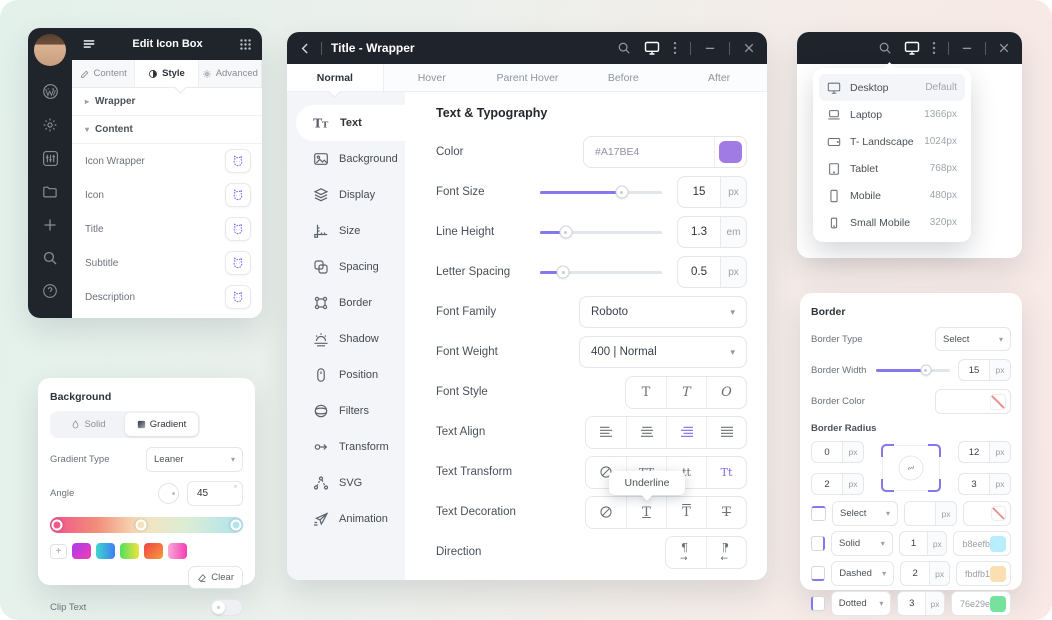 The width and height of the screenshot is (1052, 620). What do you see at coordinates (861, 603) in the screenshot?
I see `side-style-select: Dotted ▾` at bounding box center [861, 603].